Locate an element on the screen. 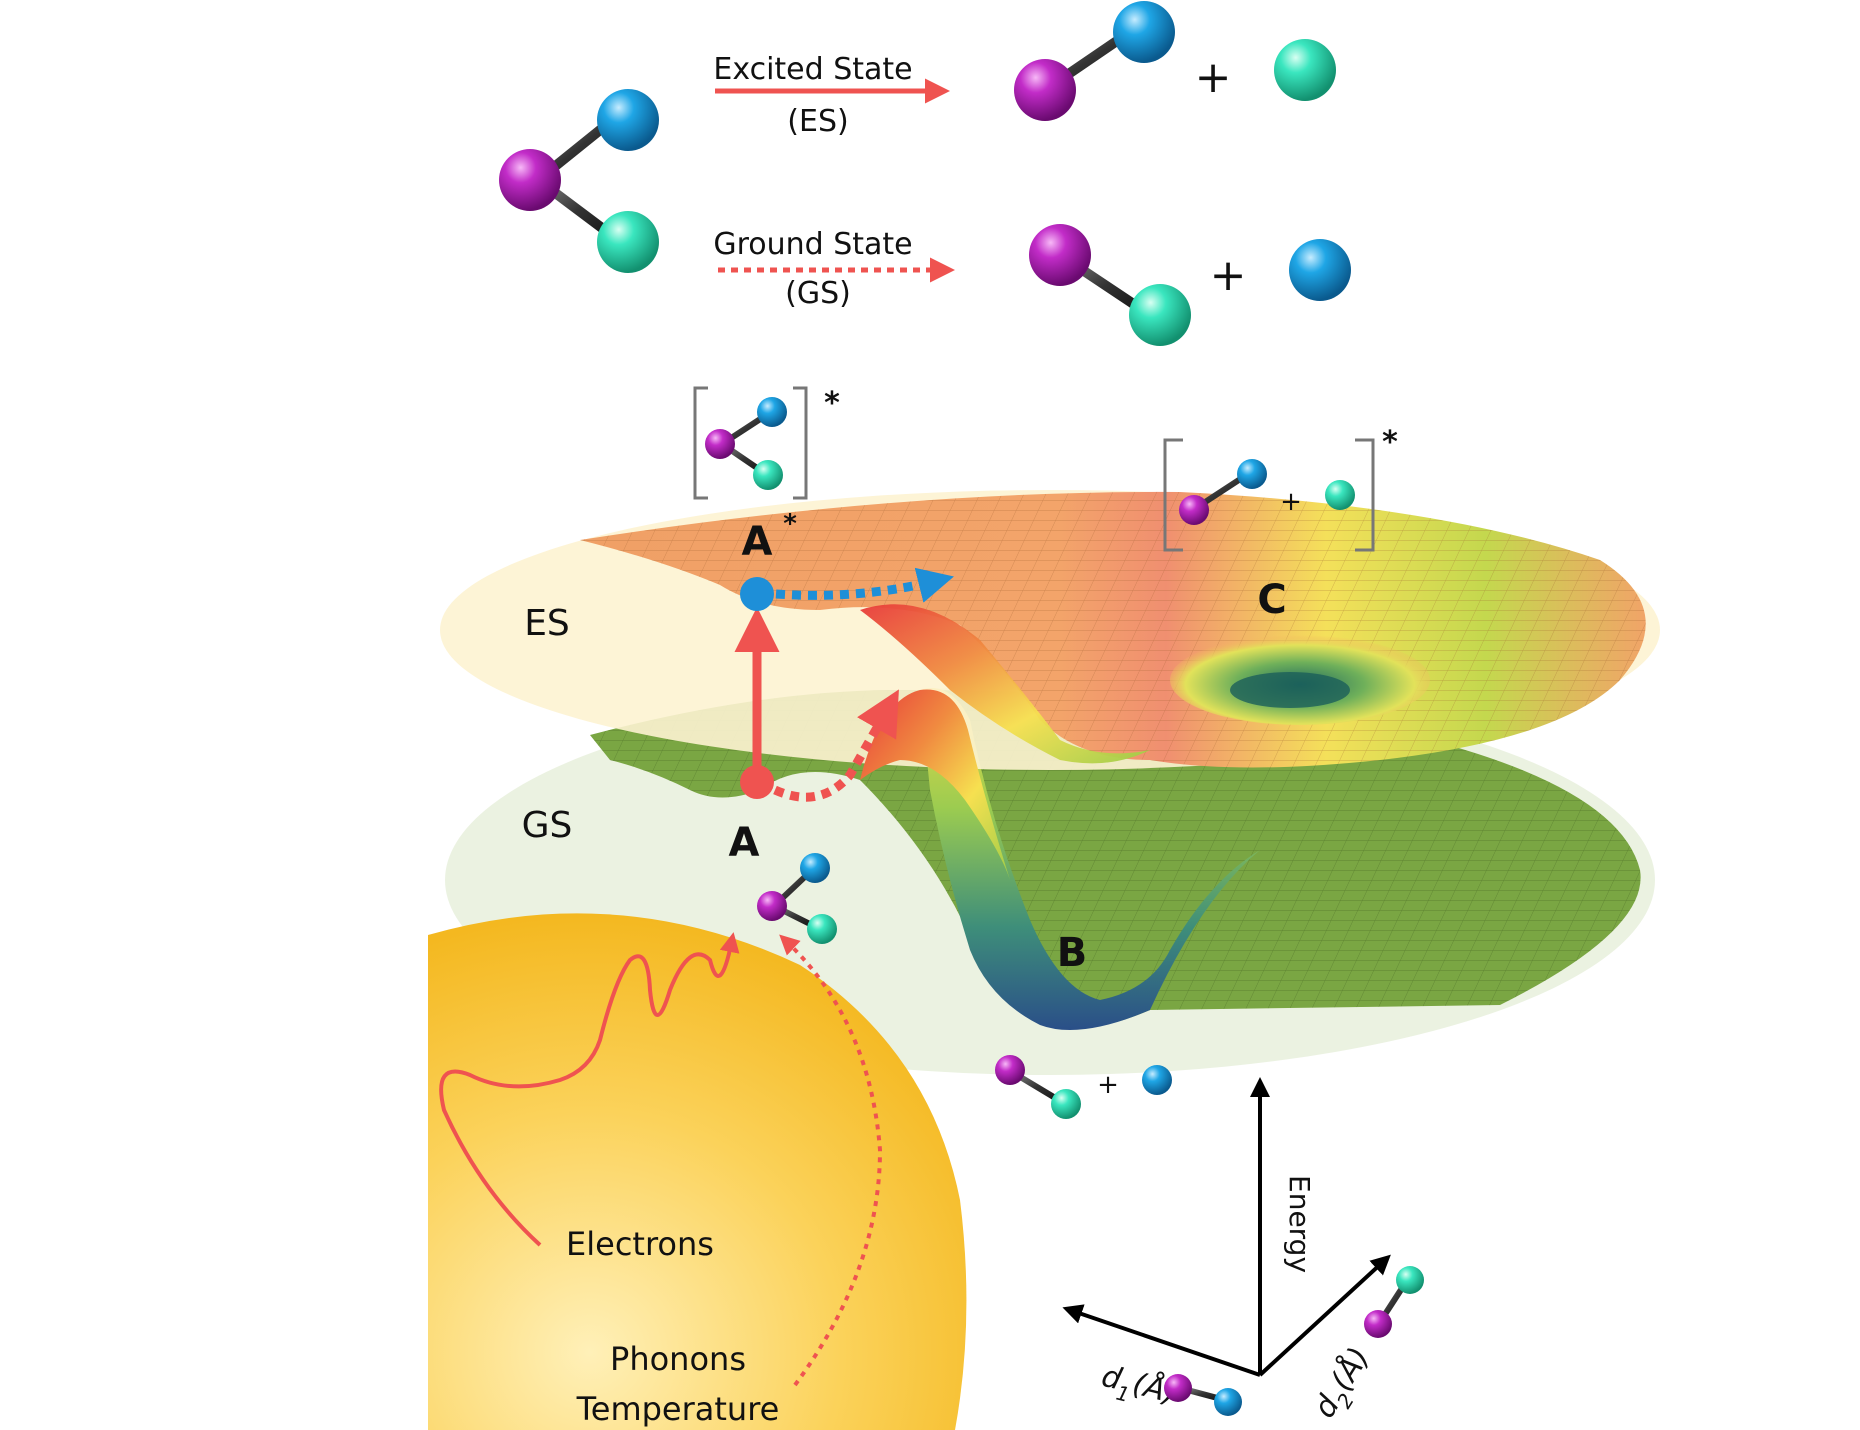  point-a-label: A is located at coordinates (744, 843).